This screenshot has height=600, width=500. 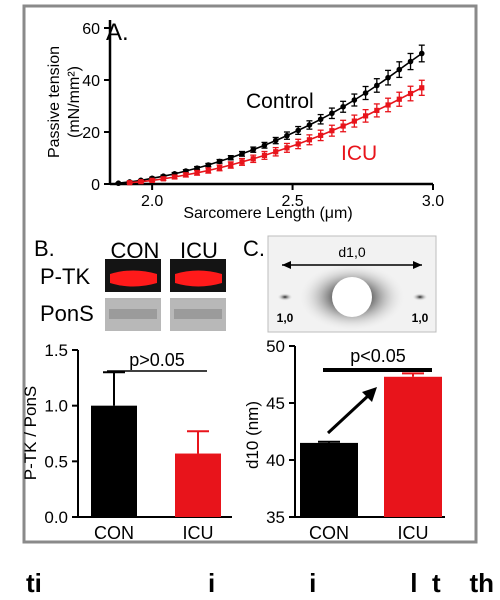 What do you see at coordinates (280, 101) in the screenshot?
I see `legend-control-label: Control` at bounding box center [280, 101].